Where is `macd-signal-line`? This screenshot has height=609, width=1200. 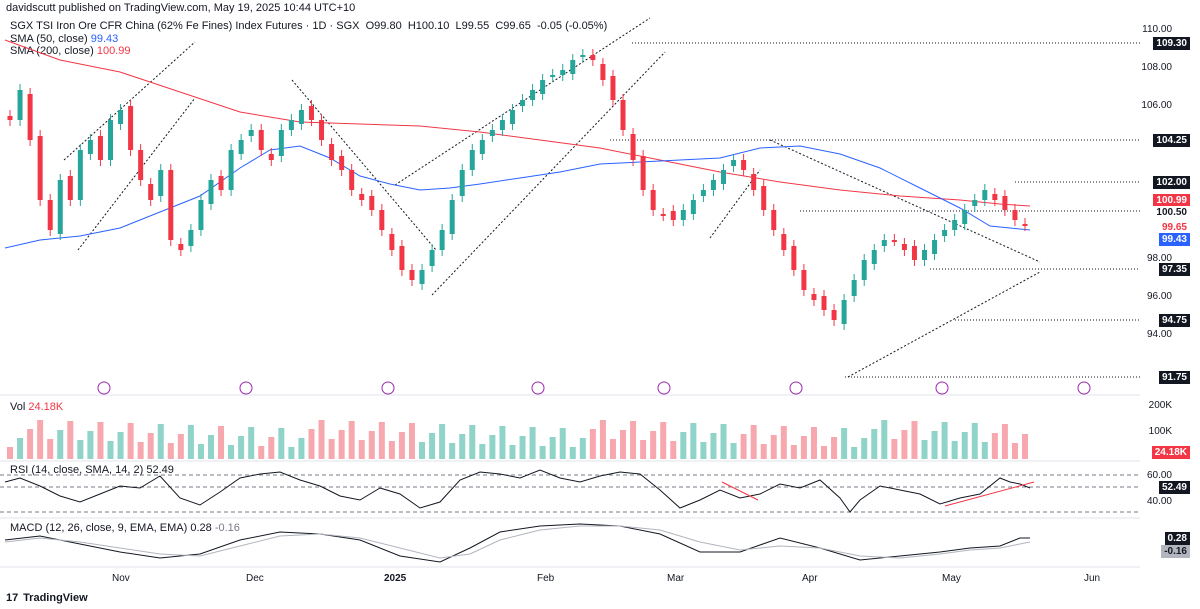 macd-signal-line is located at coordinates (517, 542).